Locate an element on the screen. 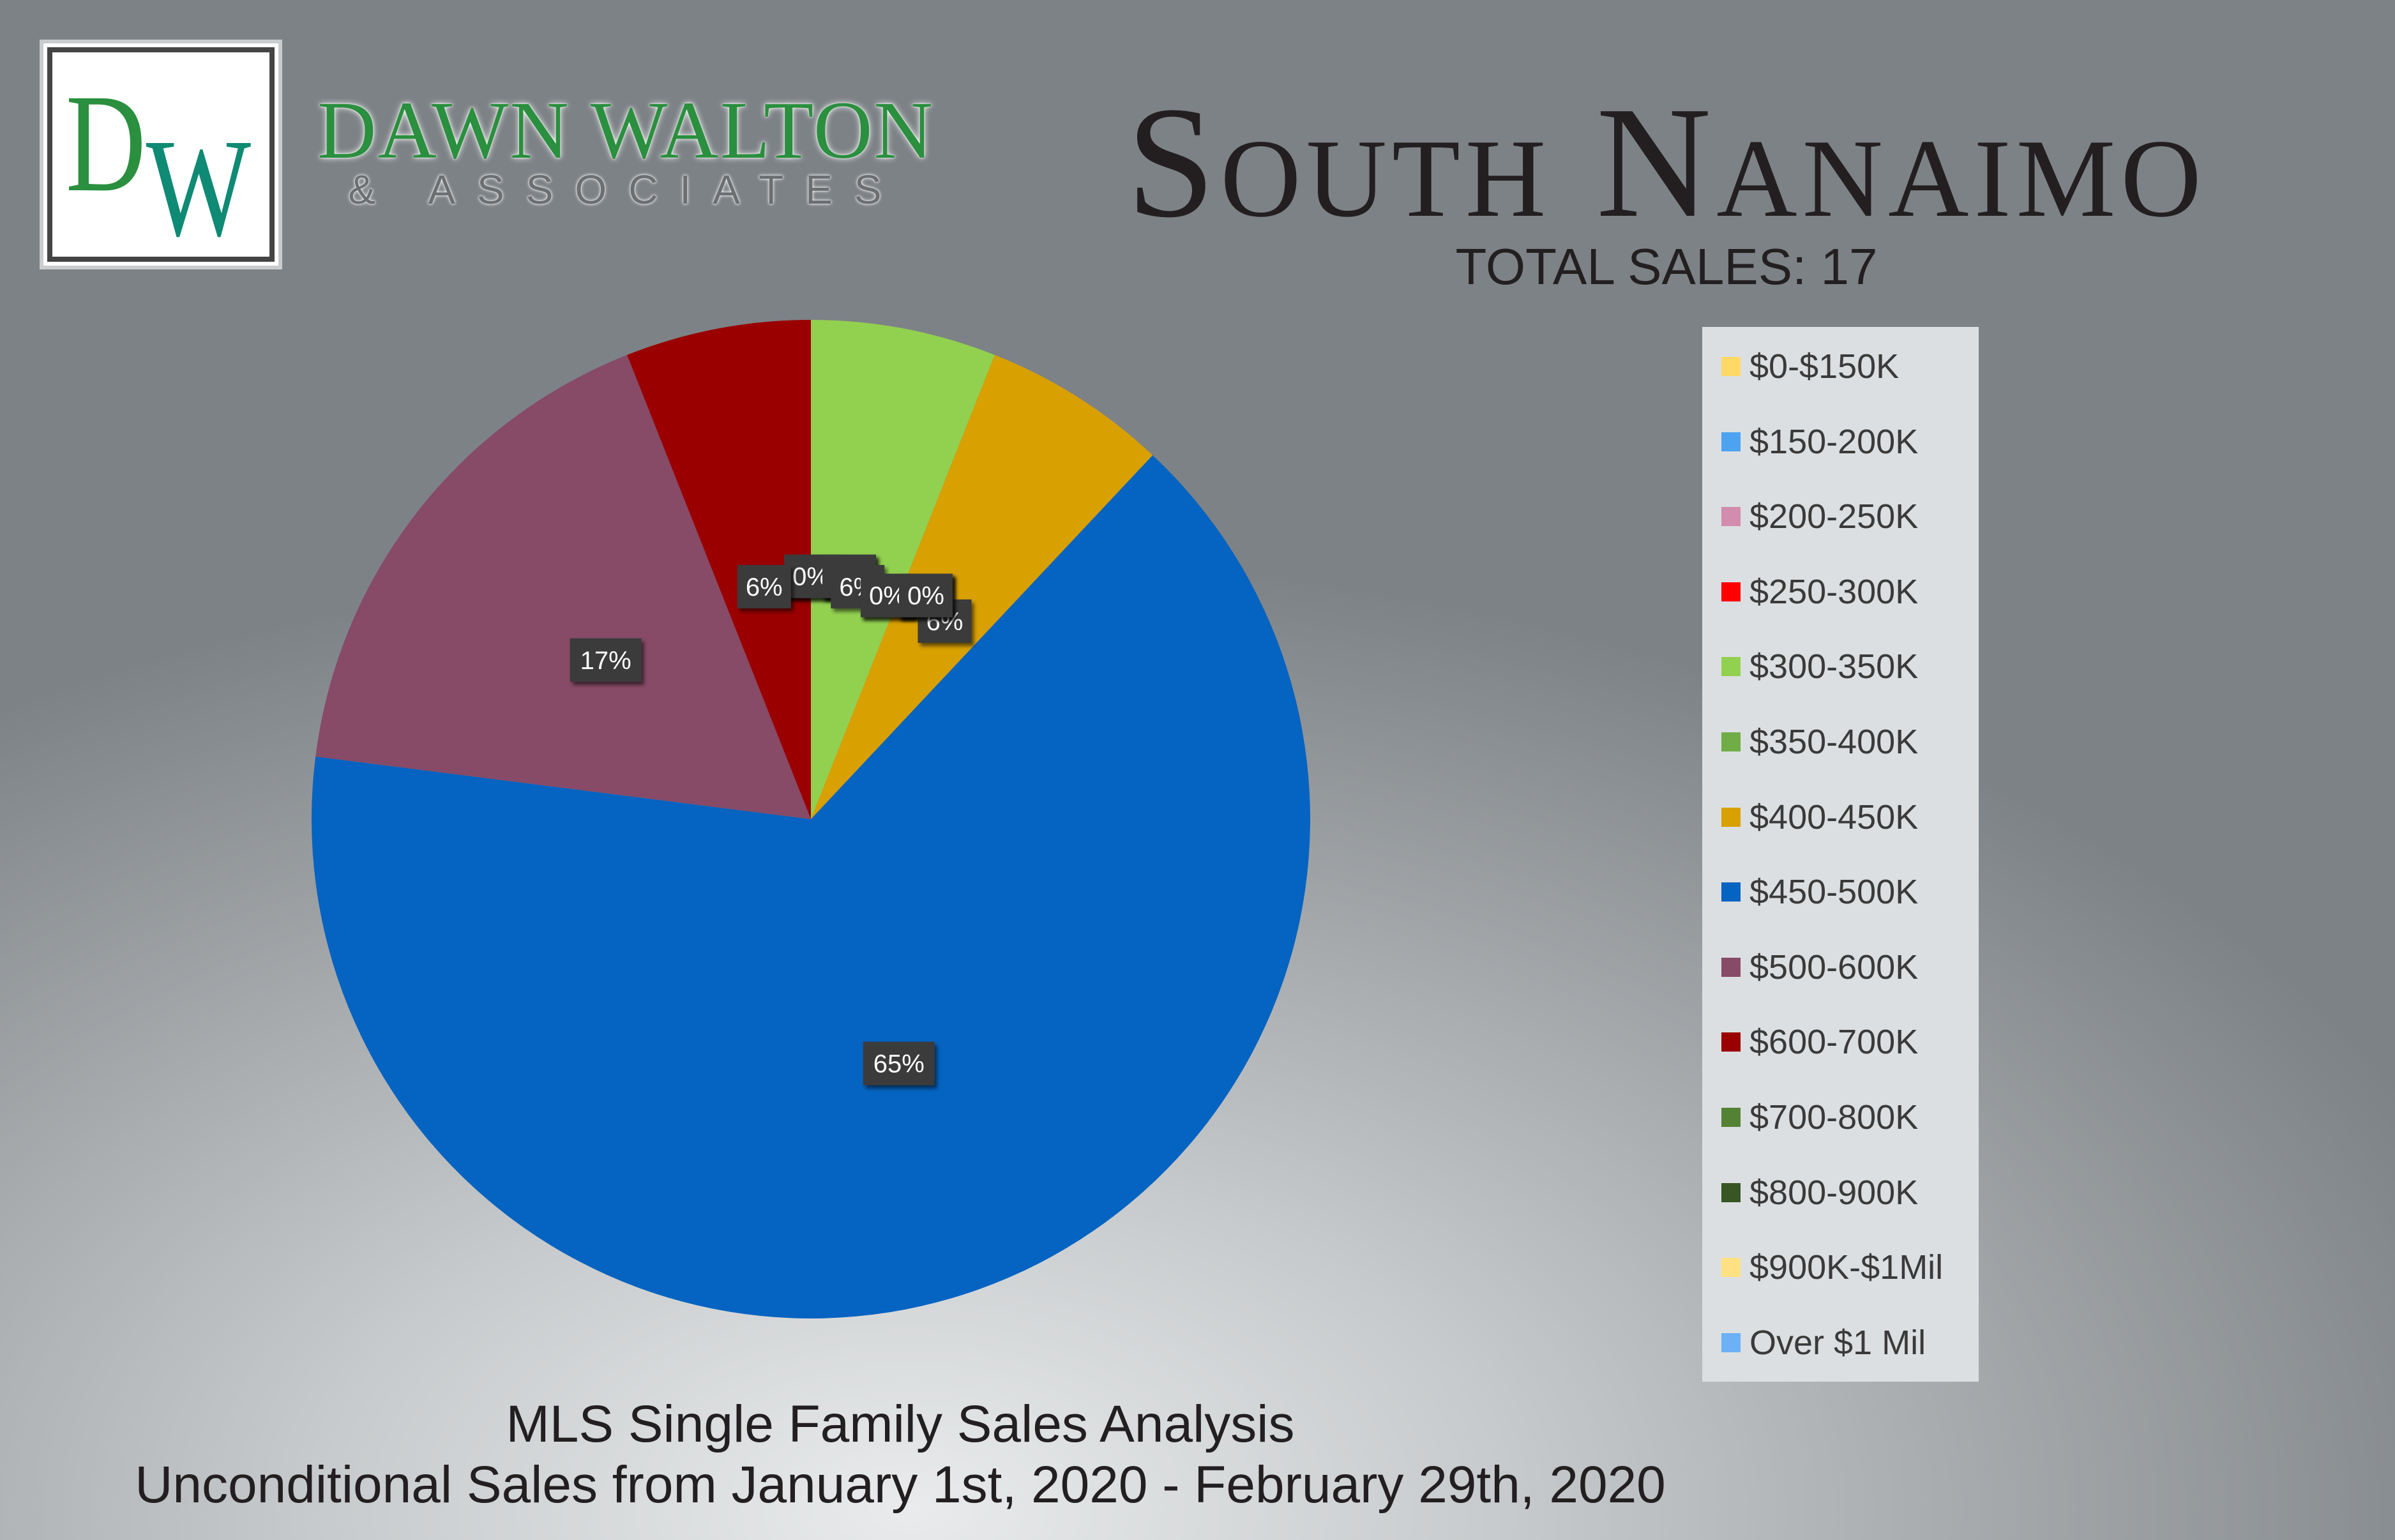  svg-text: 65% is located at coordinates (899, 1064).